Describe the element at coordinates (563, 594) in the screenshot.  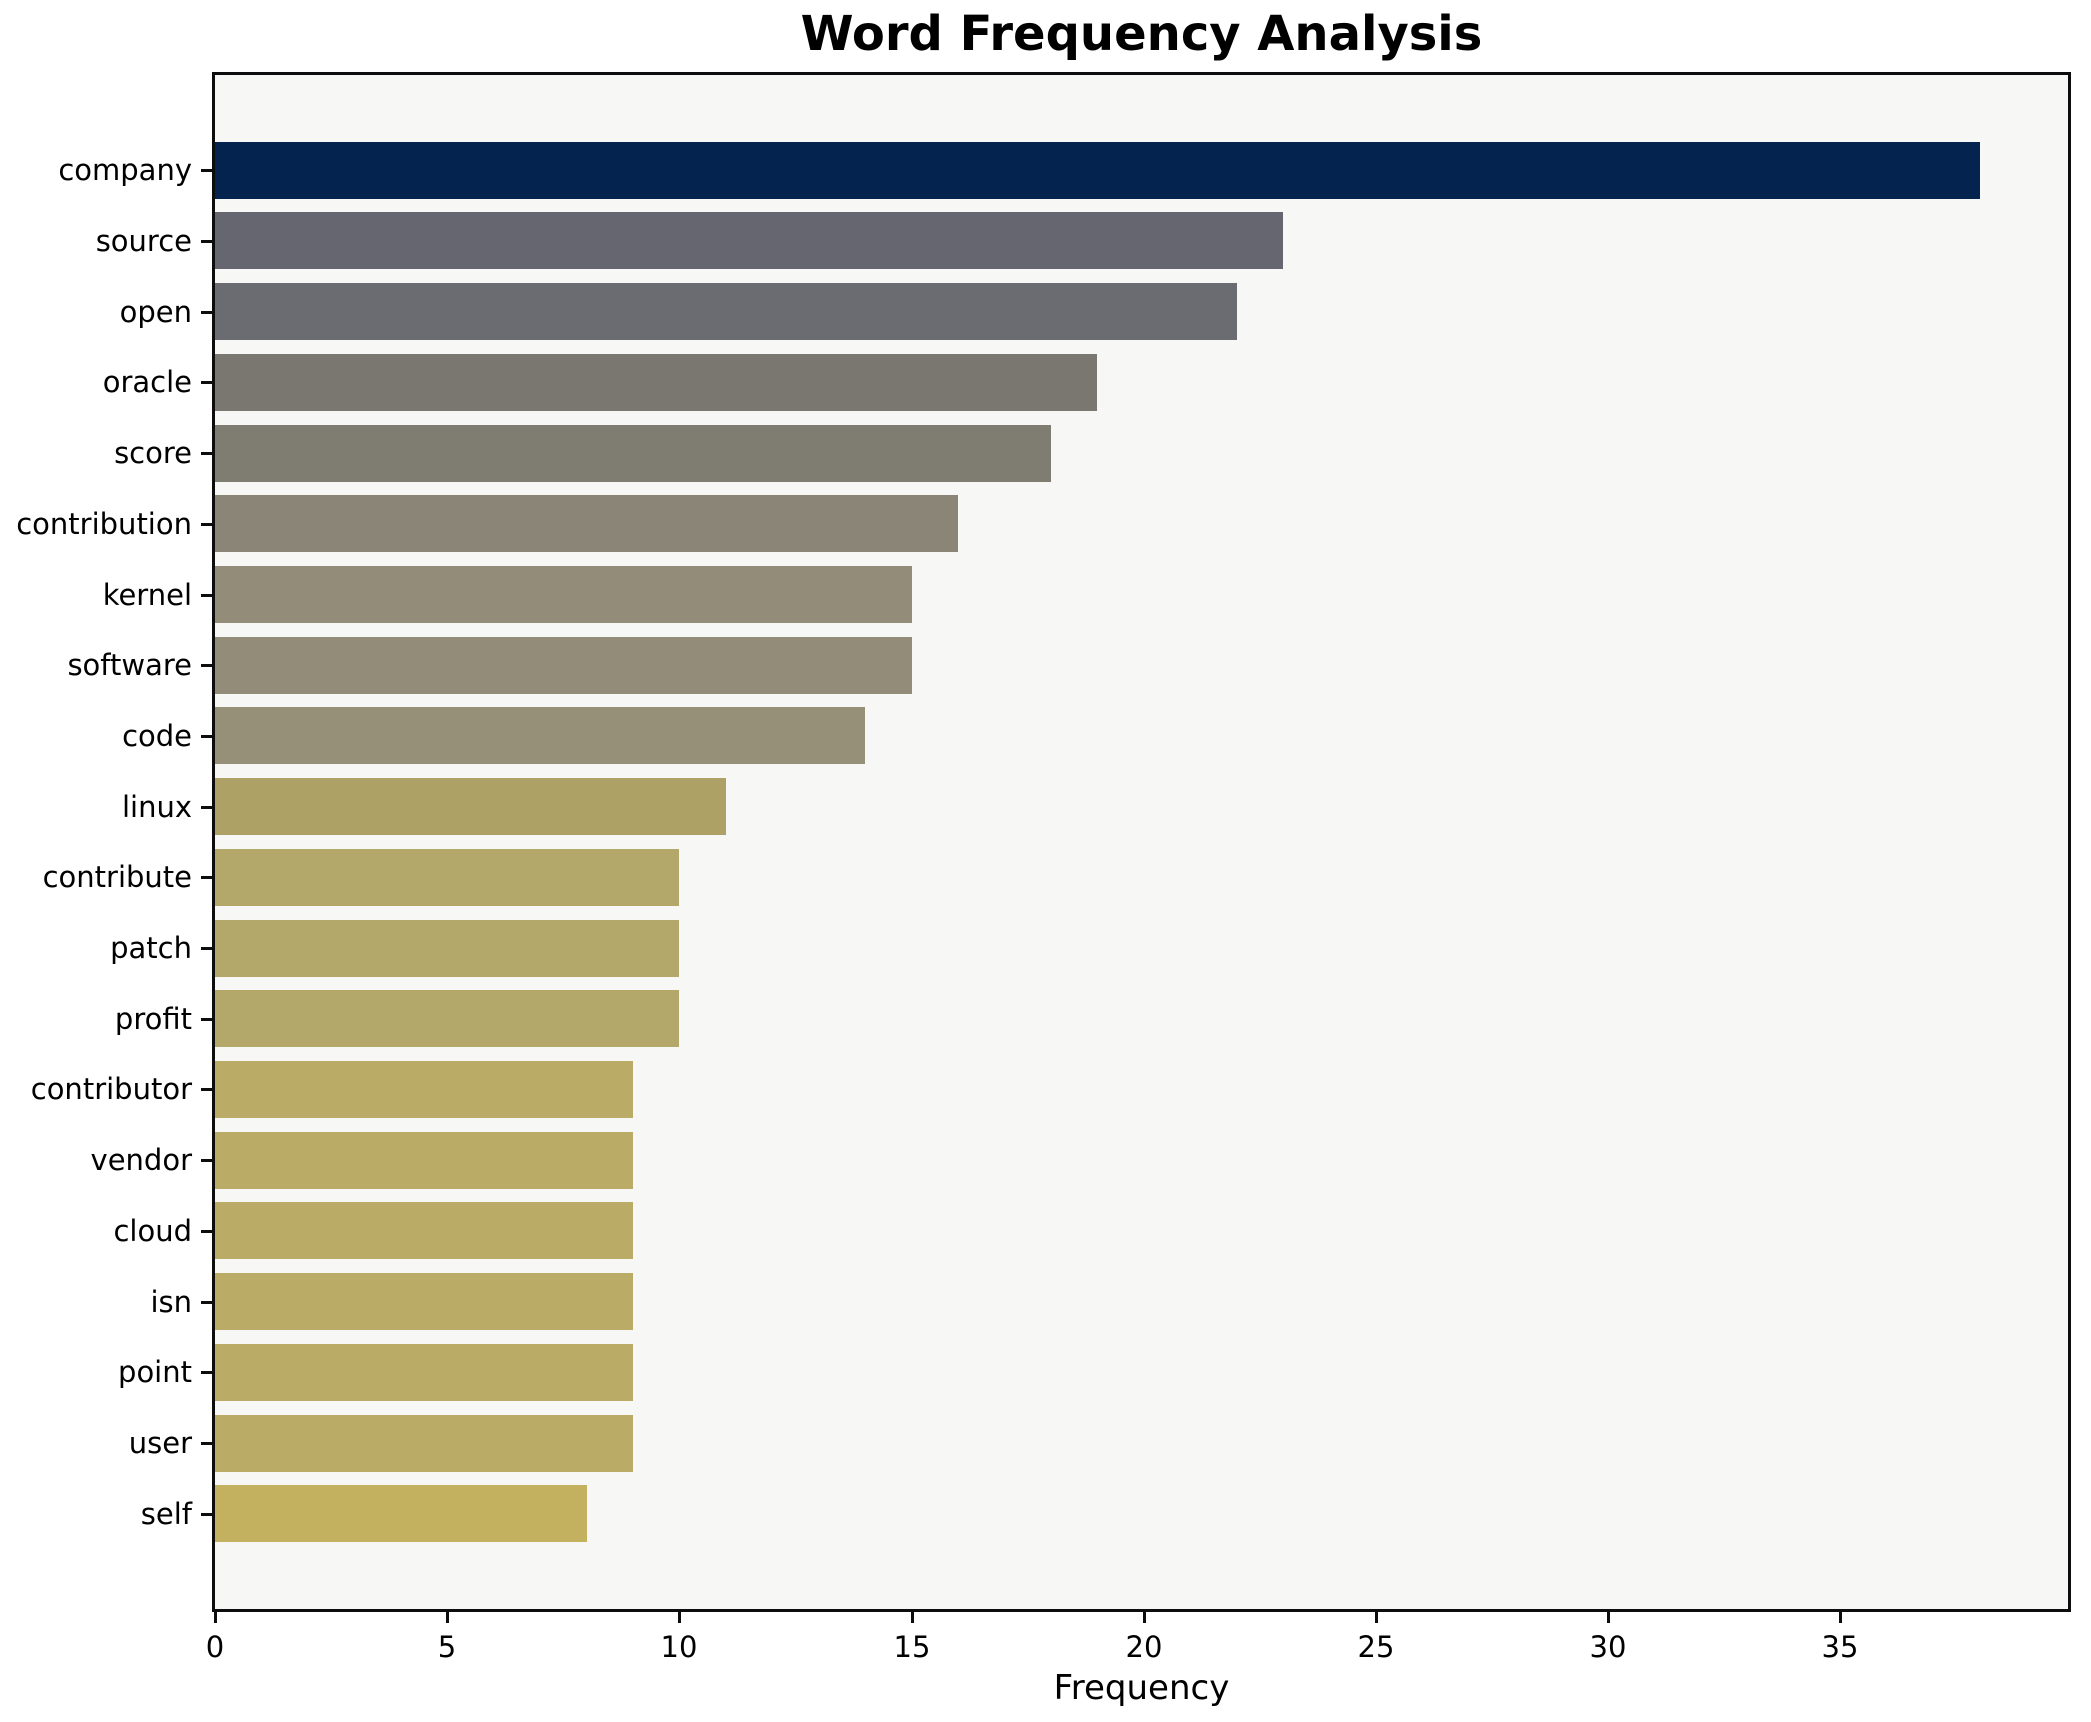
I see `bar-kernel` at that location.